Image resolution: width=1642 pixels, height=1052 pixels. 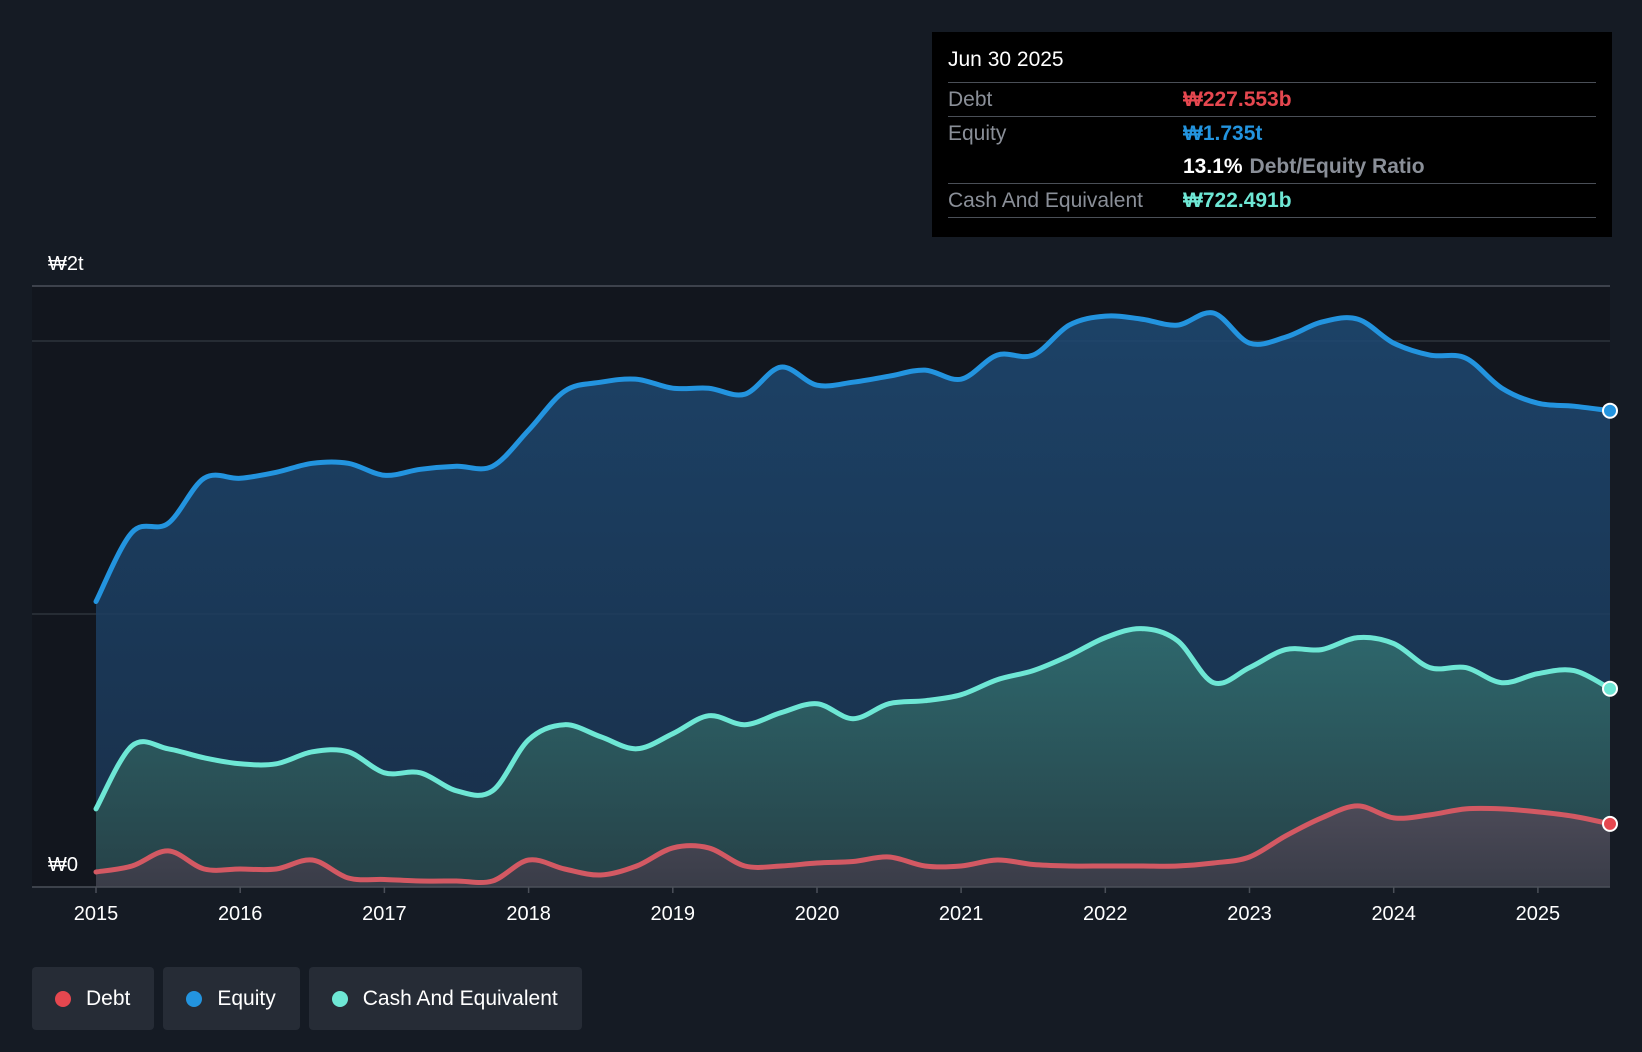 I want to click on x-tick-label-2016: 2016, so click(x=240, y=914).